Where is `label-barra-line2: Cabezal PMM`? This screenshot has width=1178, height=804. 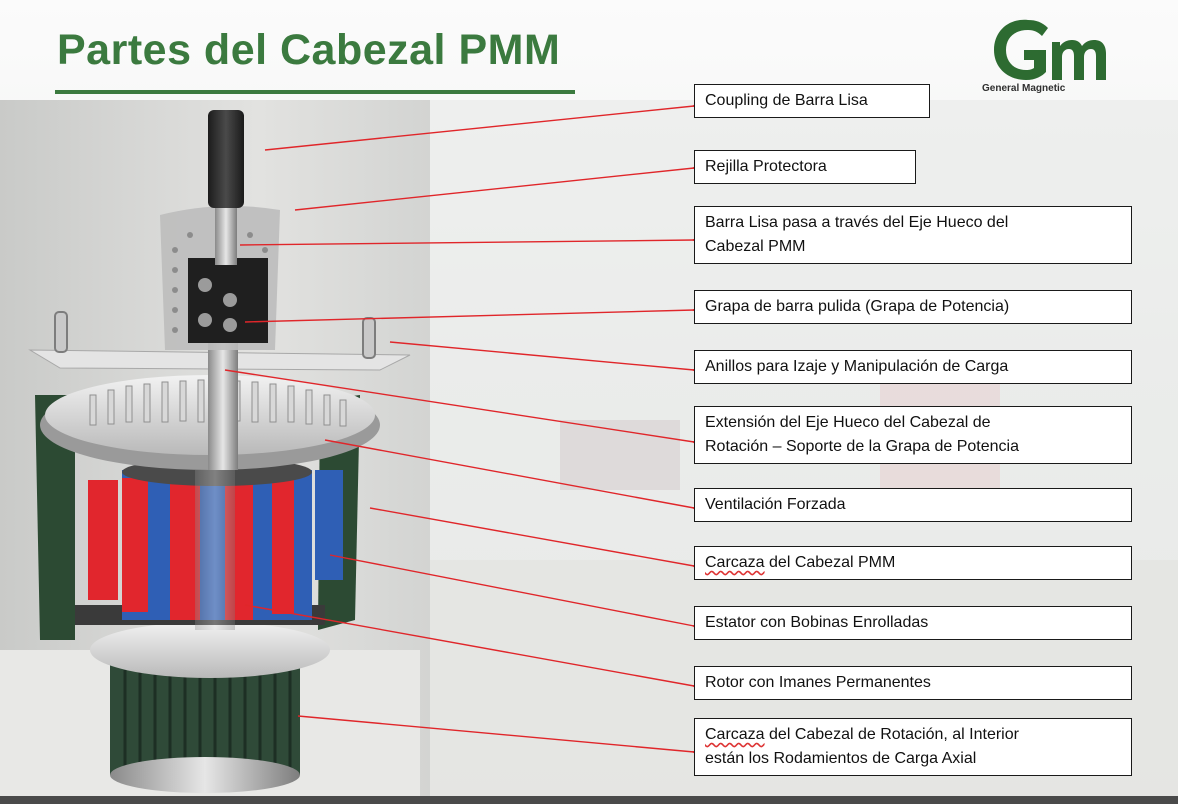
label-barra-line2: Cabezal PMM is located at coordinates (755, 246).